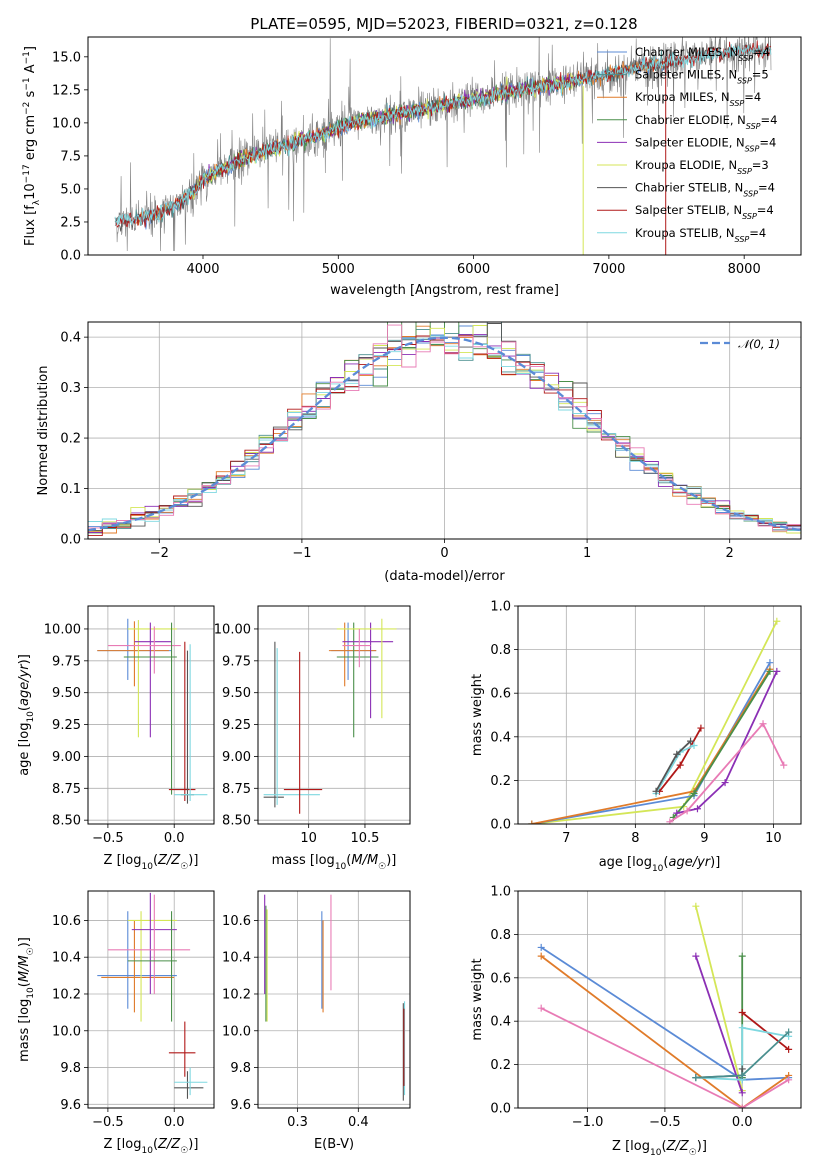  I want to click on mass-age-ytick-label: 9.75, so click(236, 661).